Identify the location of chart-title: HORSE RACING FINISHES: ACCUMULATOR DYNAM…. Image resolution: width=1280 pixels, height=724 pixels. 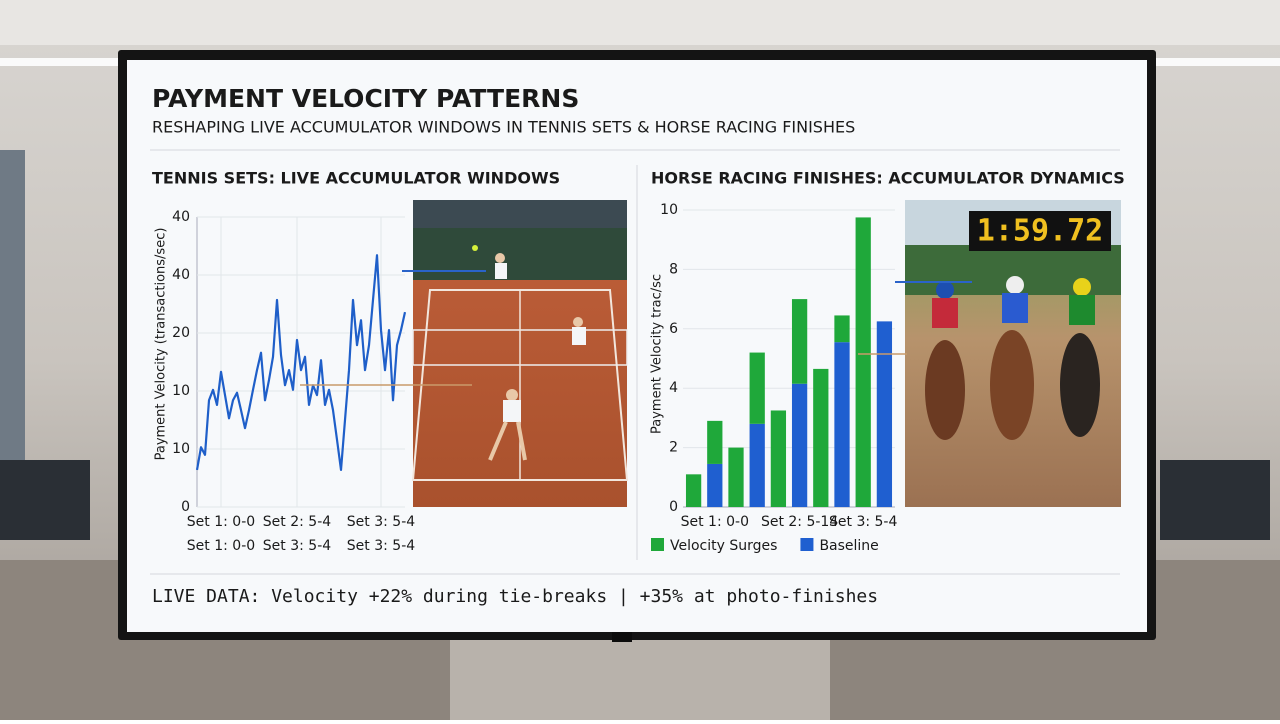
(888, 178).